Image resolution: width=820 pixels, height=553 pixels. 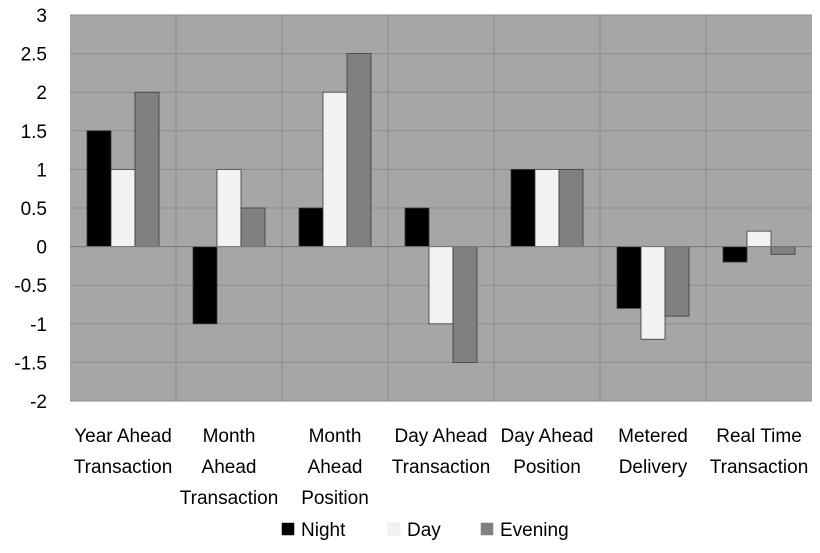 What do you see at coordinates (534, 530) in the screenshot?
I see `legend-label-evening: Evening` at bounding box center [534, 530].